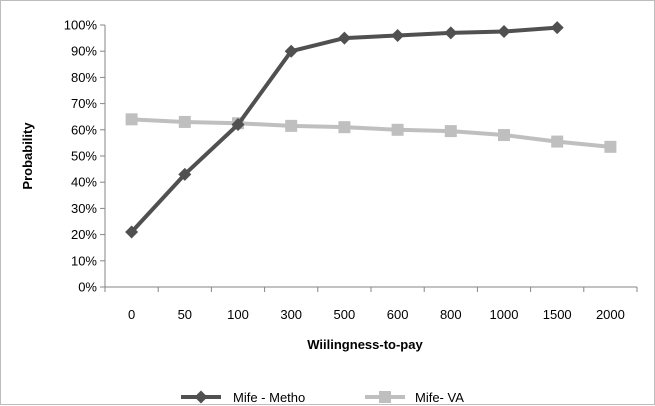  Describe the element at coordinates (27, 156) in the screenshot. I see `y-axis-title: Probability` at that location.